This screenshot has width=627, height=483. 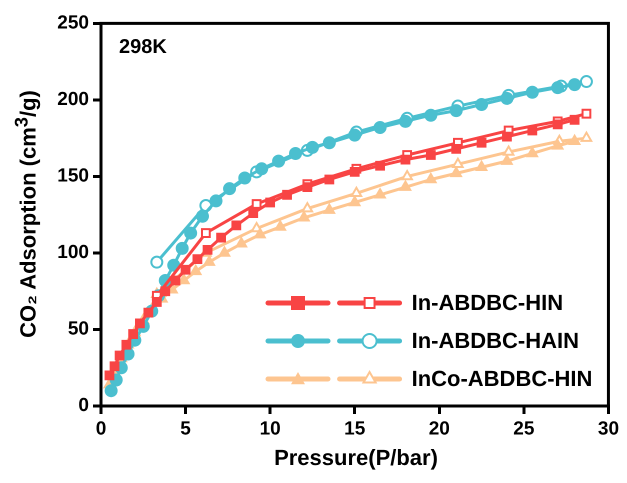 What do you see at coordinates (356, 458) in the screenshot?
I see `x-axis-title: Pressure(P/bar)` at bounding box center [356, 458].